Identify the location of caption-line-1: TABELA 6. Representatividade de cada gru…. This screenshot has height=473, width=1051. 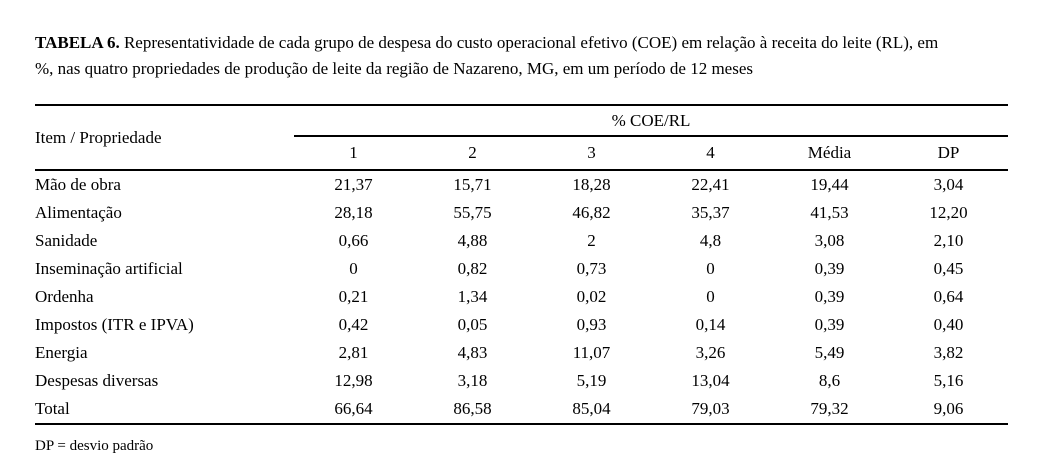
(521, 43).